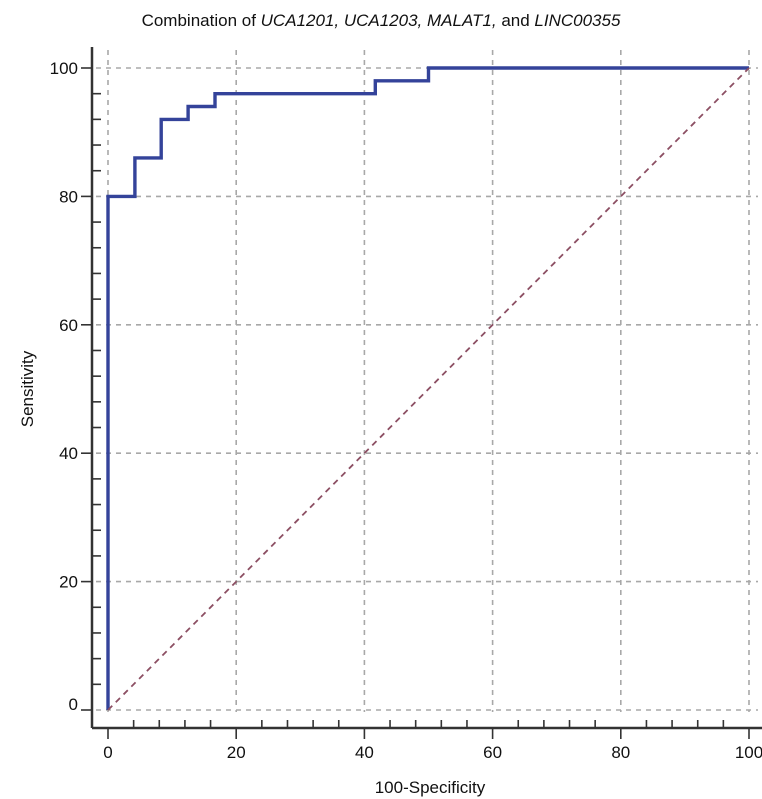 Image resolution: width=762 pixels, height=799 pixels. I want to click on title-part: MALAT1,, so click(462, 20).